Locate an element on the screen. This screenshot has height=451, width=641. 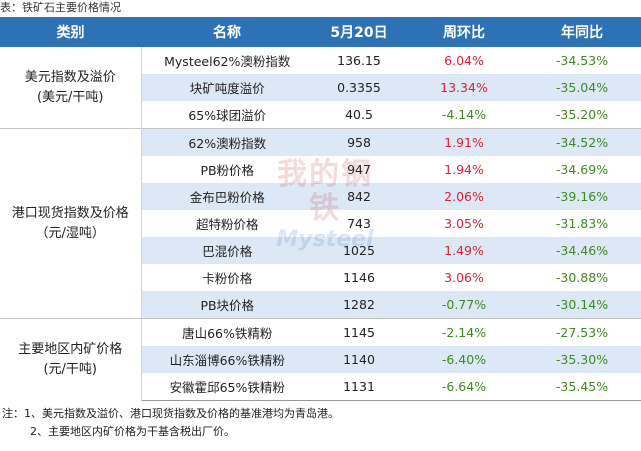
cell-price: 958 is located at coordinates (359, 142).